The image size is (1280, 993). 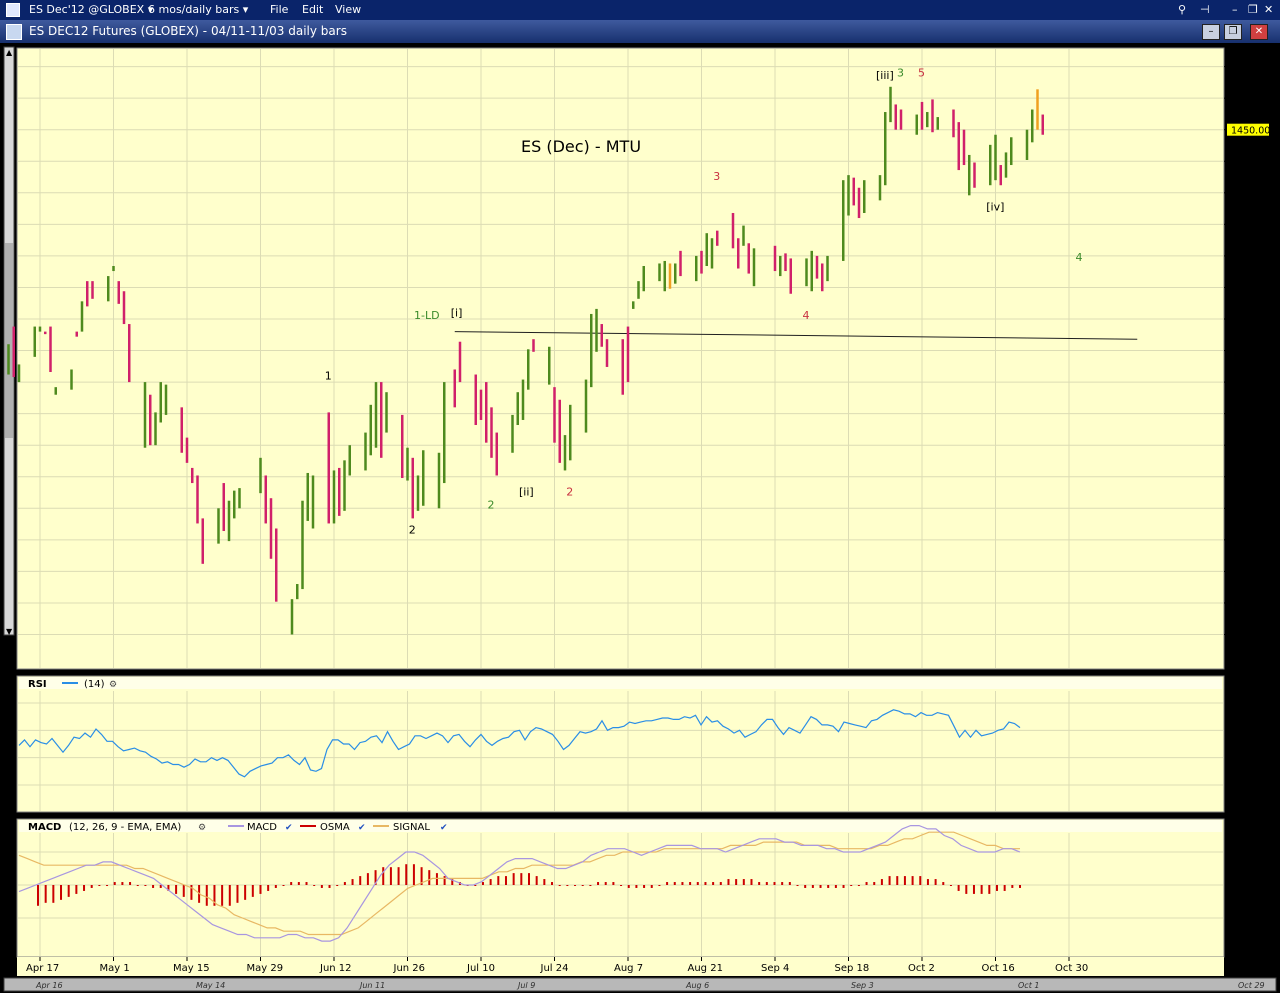 What do you see at coordinates (91, 9) in the screenshot?
I see `symbol-dropdown: ES Dec'12 @GLOBEX ▾` at bounding box center [91, 9].